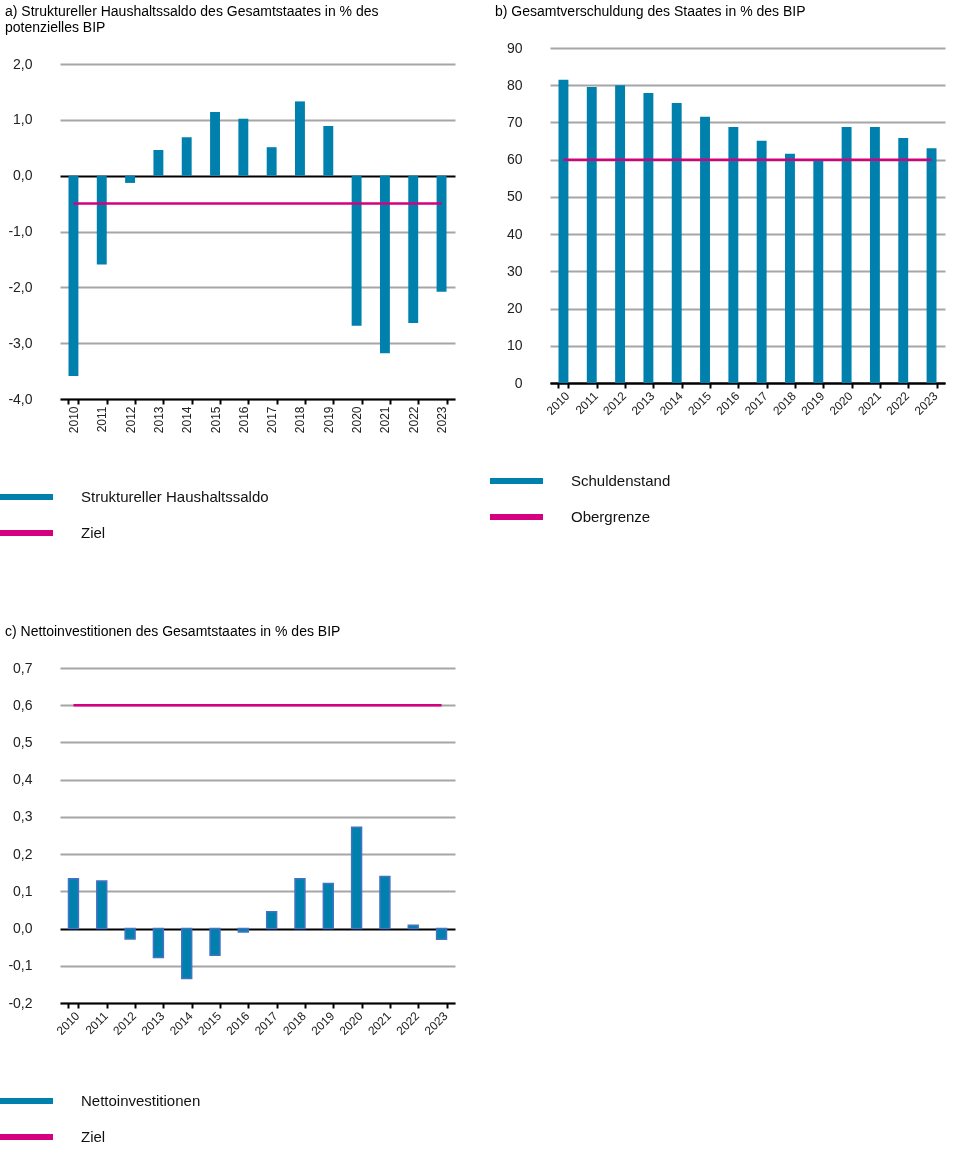 This screenshot has width=965, height=1156. I want to click on y-tick-label: 0,7, so click(23, 667).